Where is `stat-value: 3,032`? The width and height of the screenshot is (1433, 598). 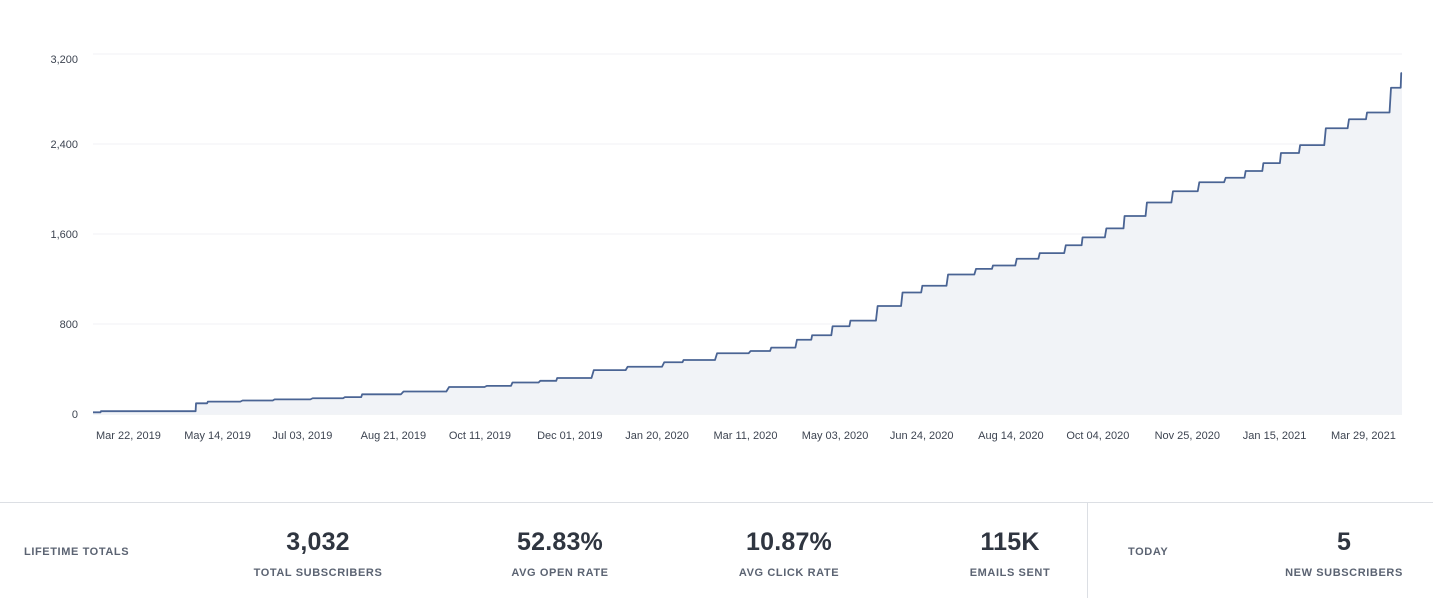
stat-value: 3,032 is located at coordinates (318, 542).